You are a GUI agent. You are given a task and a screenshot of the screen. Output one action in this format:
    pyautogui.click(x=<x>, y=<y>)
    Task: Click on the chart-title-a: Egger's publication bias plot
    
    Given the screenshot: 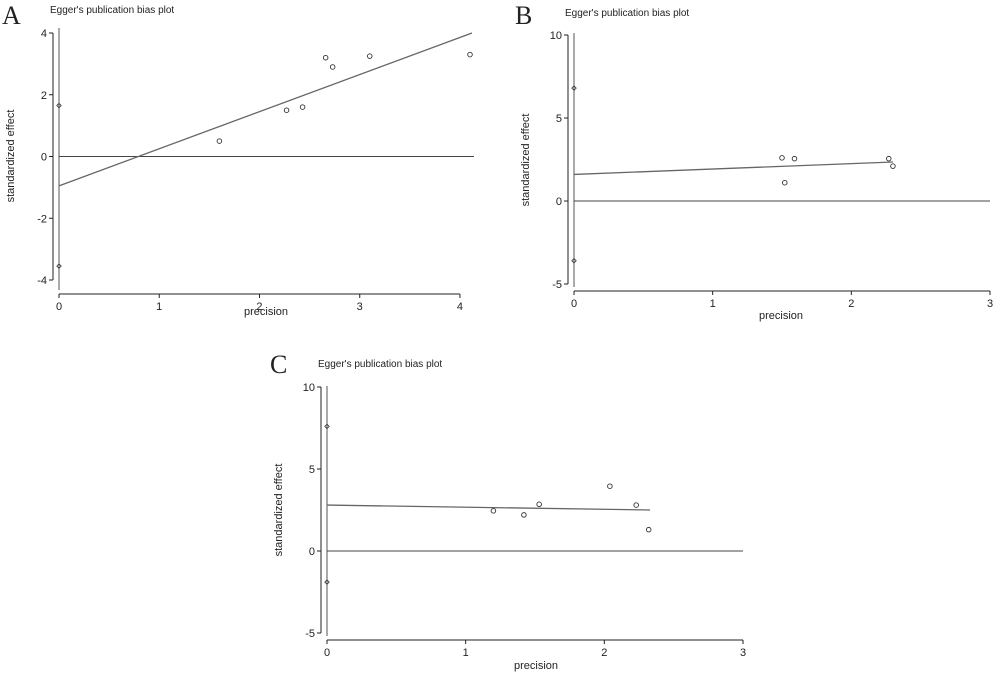 What is the action you would take?
    pyautogui.click(x=112, y=10)
    